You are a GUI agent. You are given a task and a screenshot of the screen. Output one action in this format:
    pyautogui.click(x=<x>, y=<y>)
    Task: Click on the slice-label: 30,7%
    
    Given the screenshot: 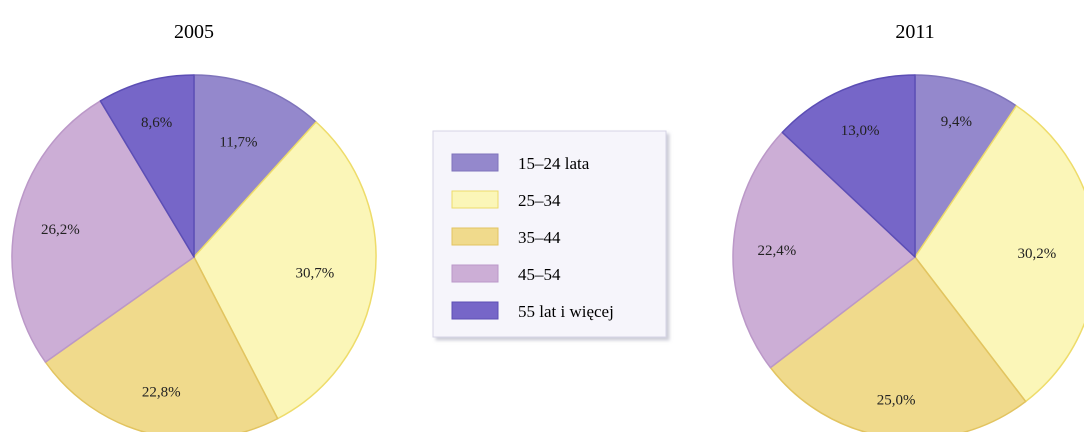 What is the action you would take?
    pyautogui.click(x=315, y=274)
    